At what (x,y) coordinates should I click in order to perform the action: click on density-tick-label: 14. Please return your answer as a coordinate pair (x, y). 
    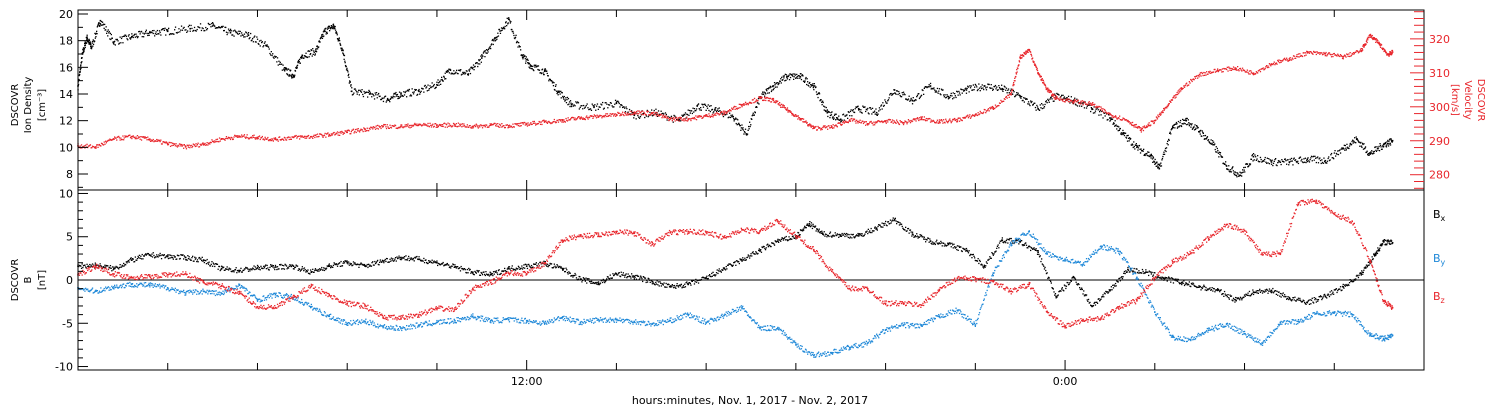
    Looking at the image, I should click on (66, 94).